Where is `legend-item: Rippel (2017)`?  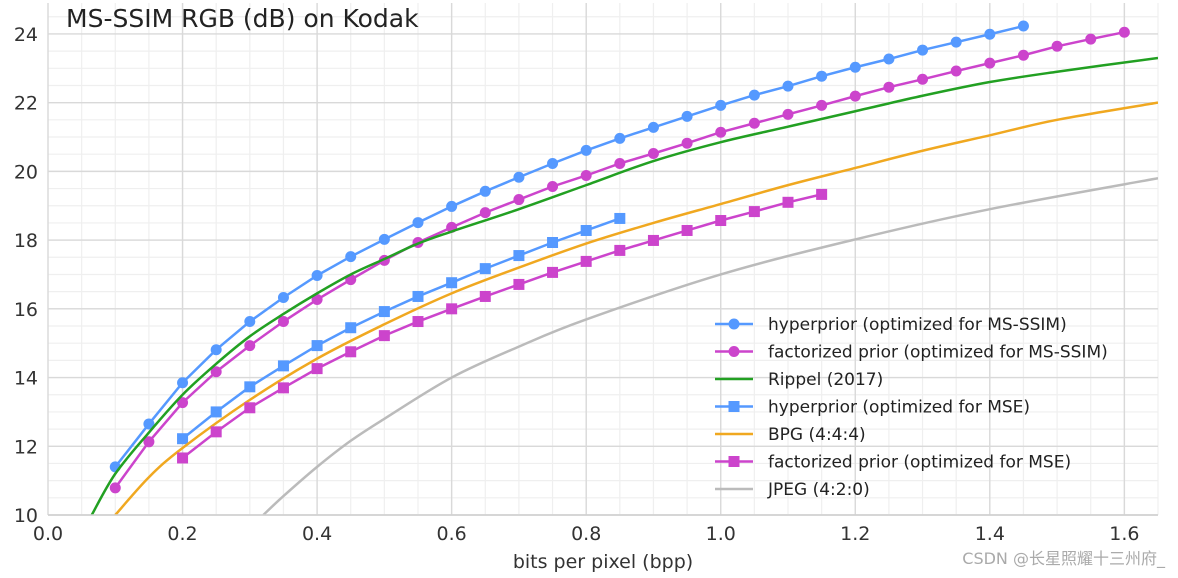
legend-item: Rippel (2017) is located at coordinates (799, 380).